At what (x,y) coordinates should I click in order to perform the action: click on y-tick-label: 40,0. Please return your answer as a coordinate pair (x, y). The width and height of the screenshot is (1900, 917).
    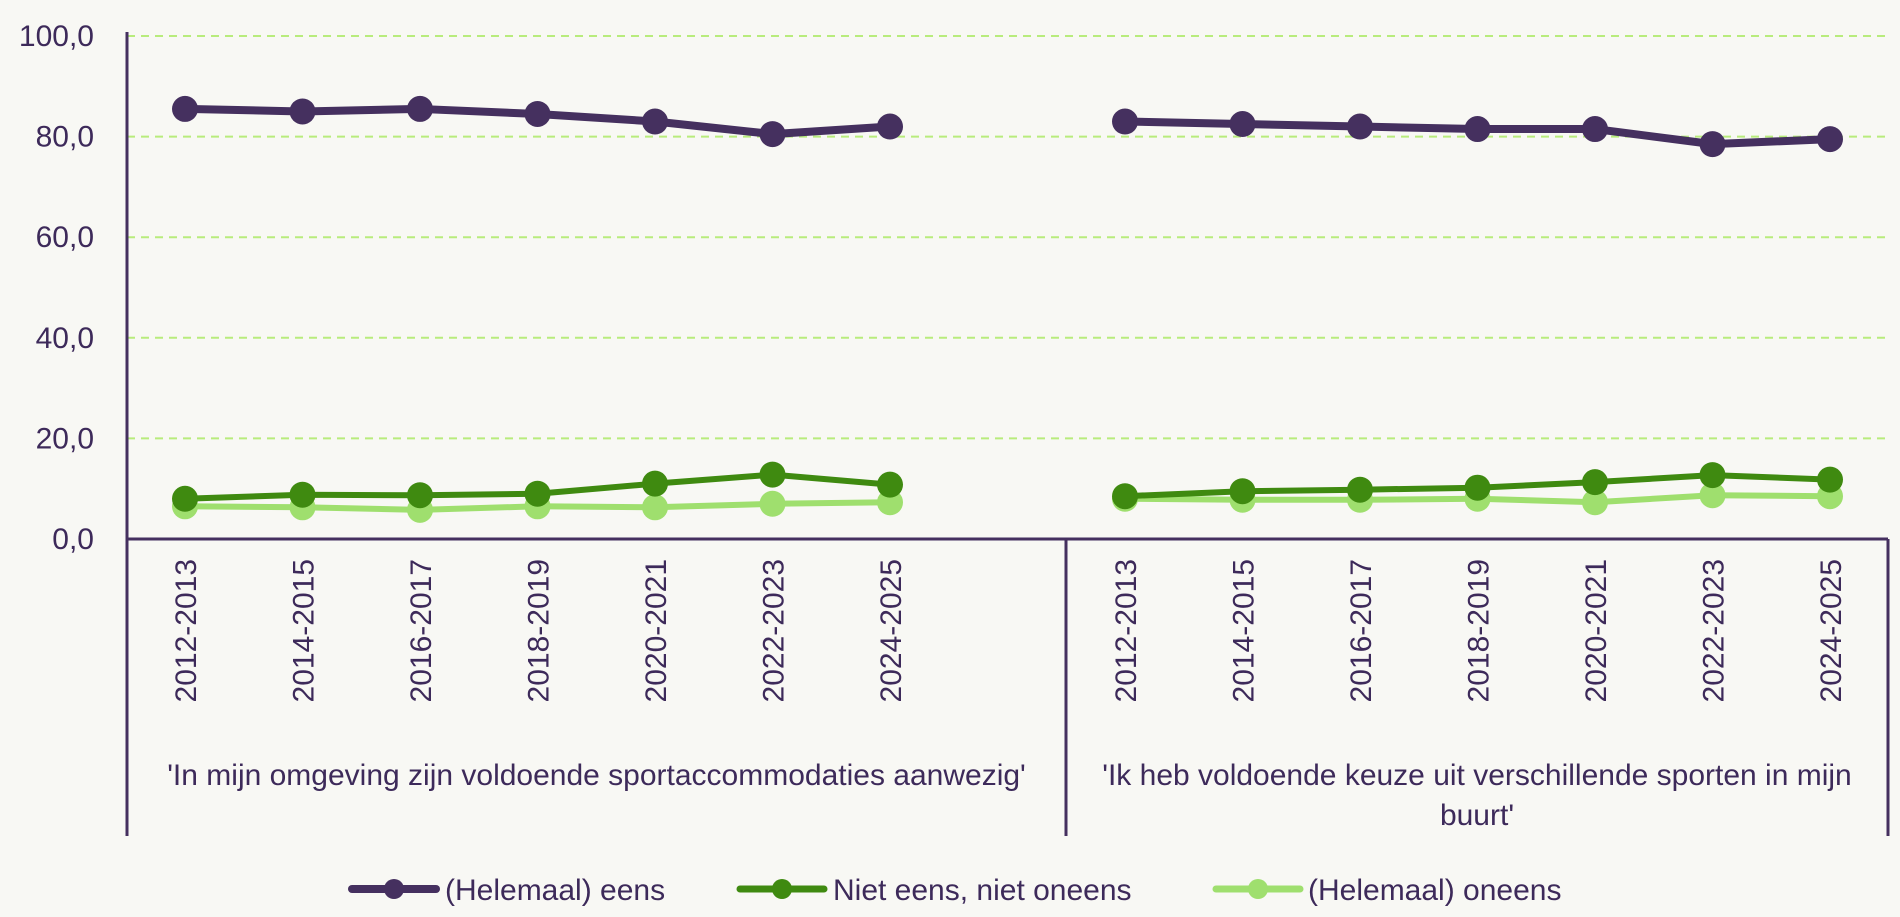
    Looking at the image, I should click on (65, 338).